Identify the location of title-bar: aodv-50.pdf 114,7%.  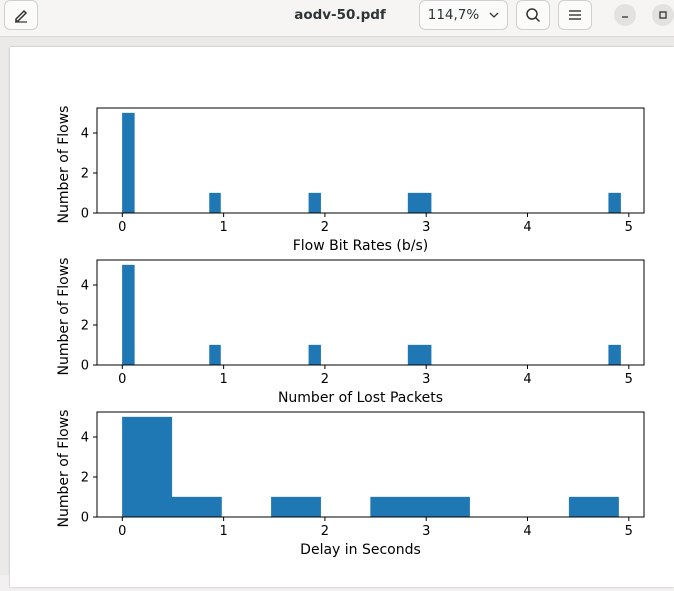
(337, 18).